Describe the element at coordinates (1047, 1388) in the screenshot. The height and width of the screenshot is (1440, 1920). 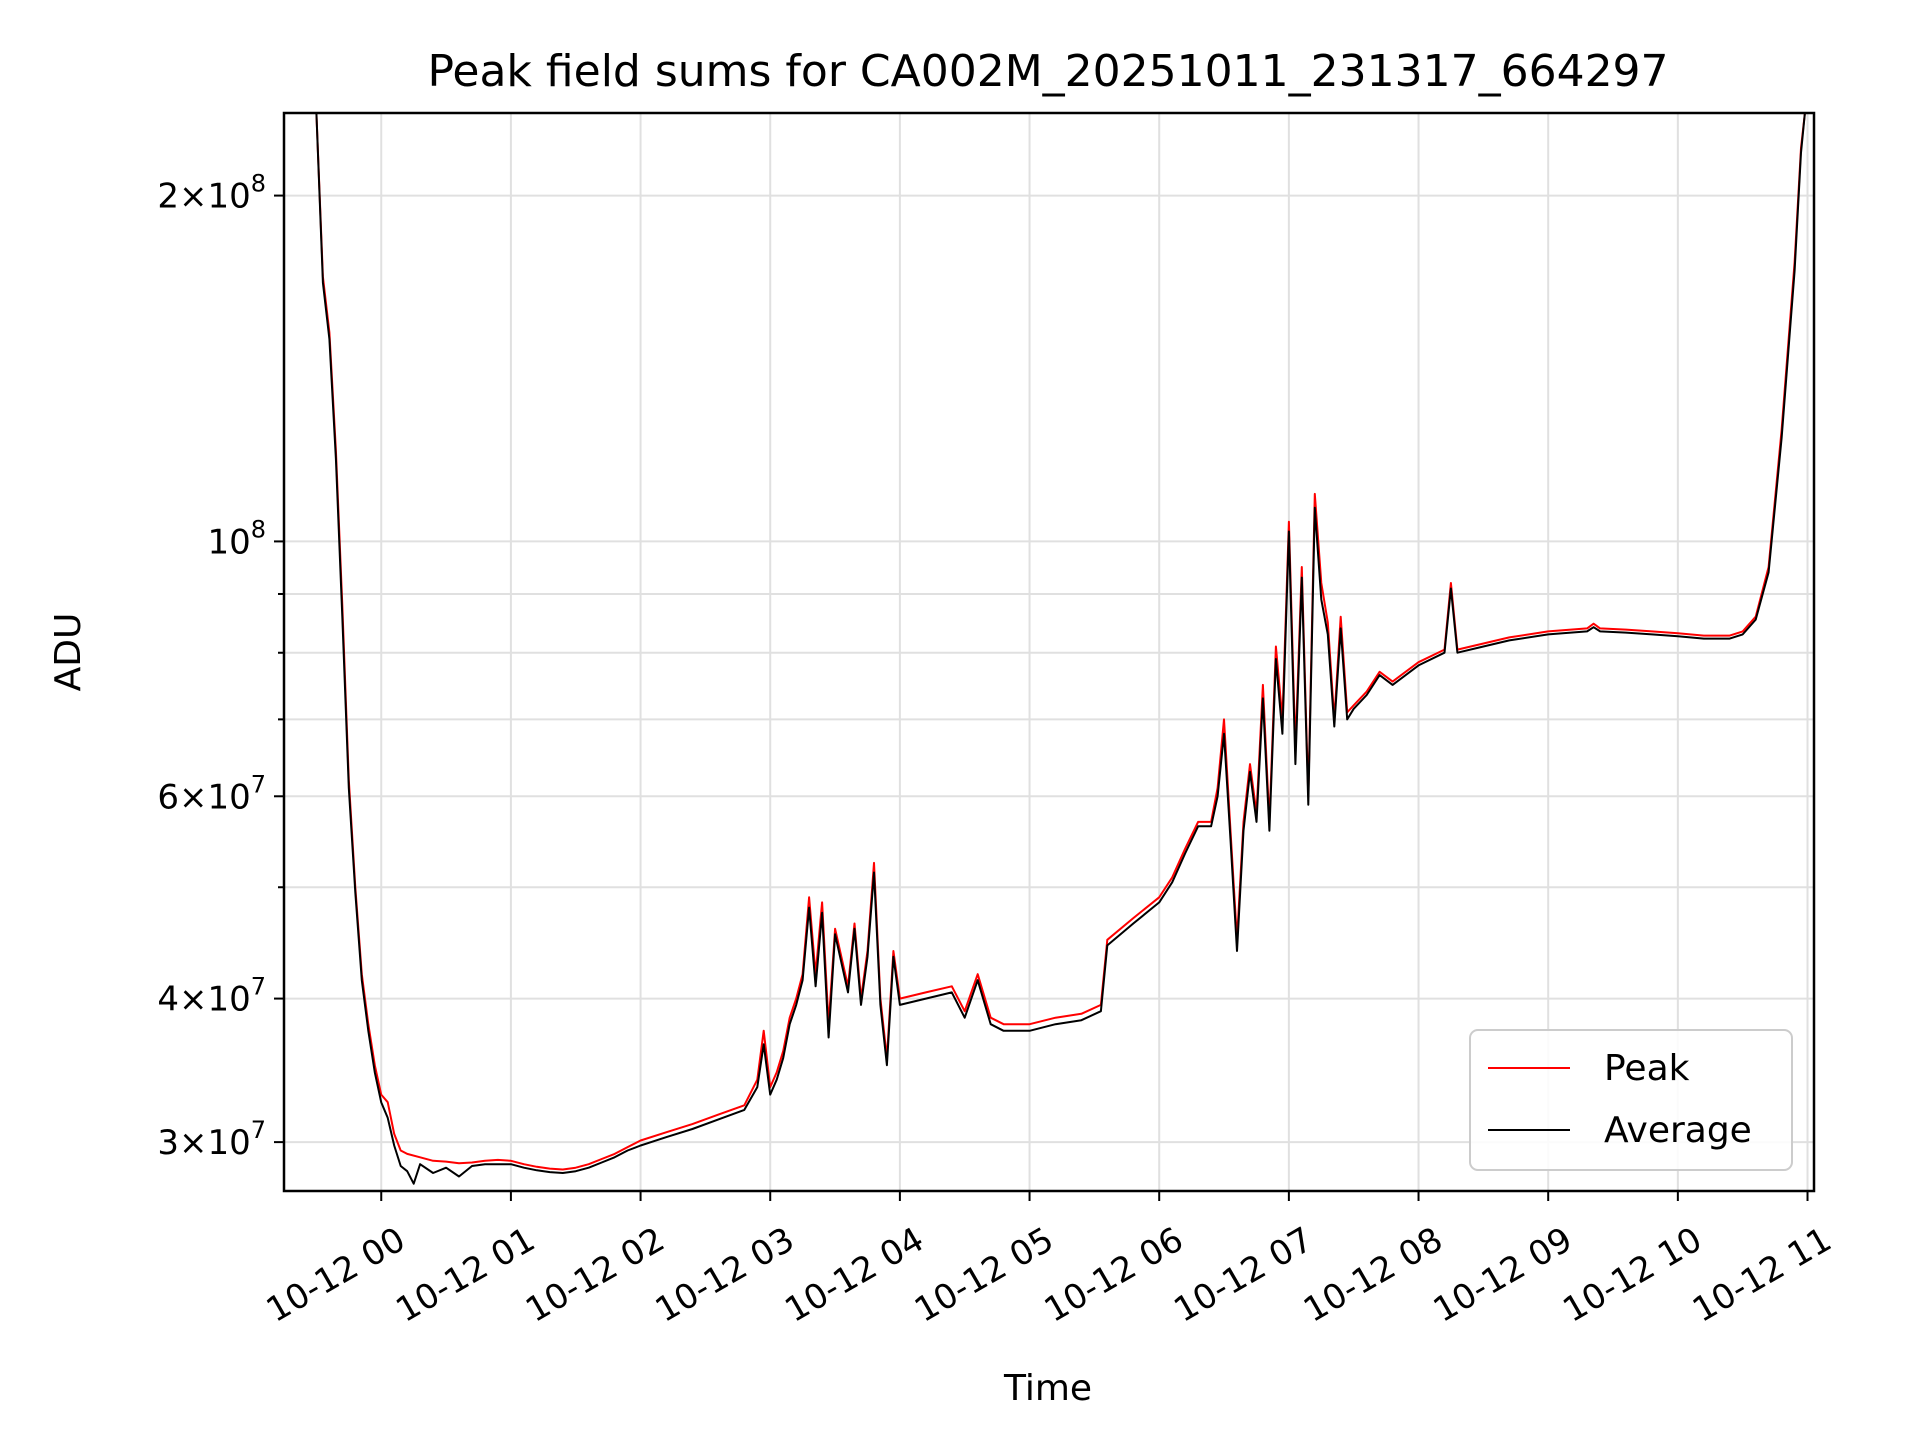
I see `x-axis-label: Time` at that location.